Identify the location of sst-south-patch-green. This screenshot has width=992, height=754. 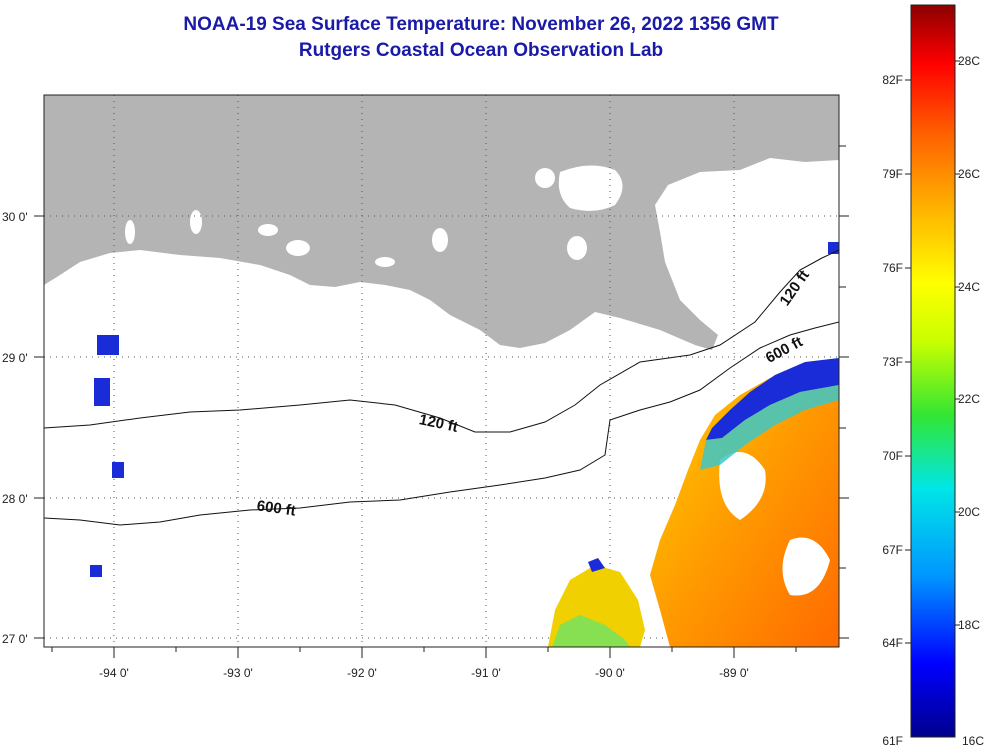
(591, 631).